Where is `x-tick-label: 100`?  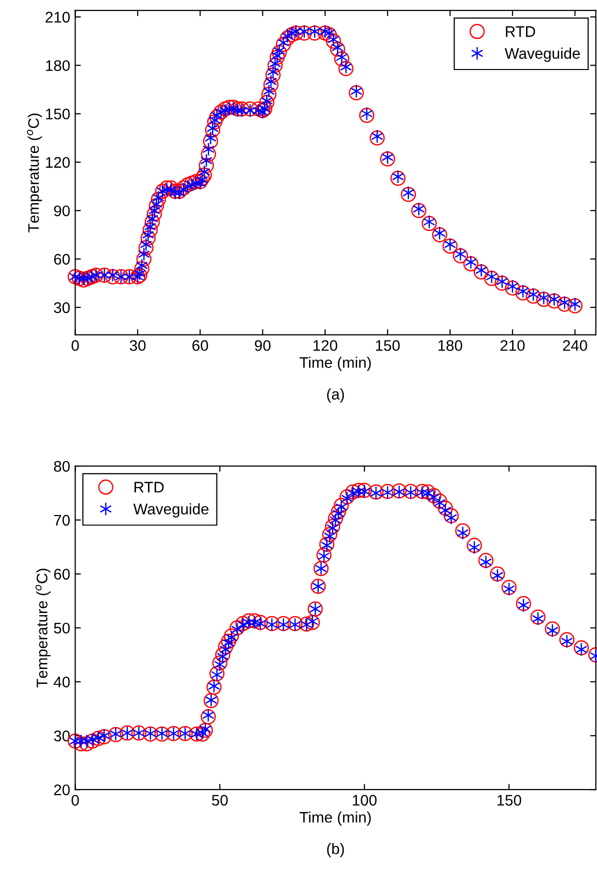
x-tick-label: 100 is located at coordinates (364, 800).